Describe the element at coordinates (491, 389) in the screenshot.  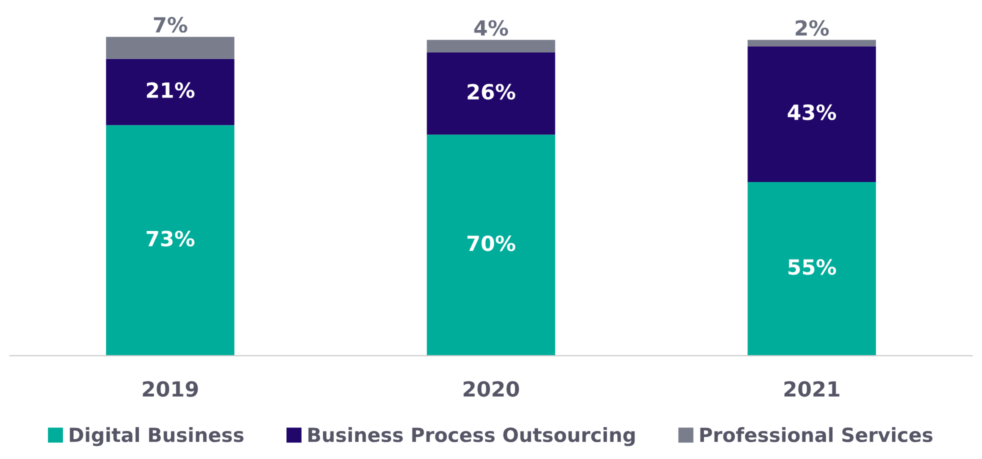
I see `x-tick-label: 2020` at that location.